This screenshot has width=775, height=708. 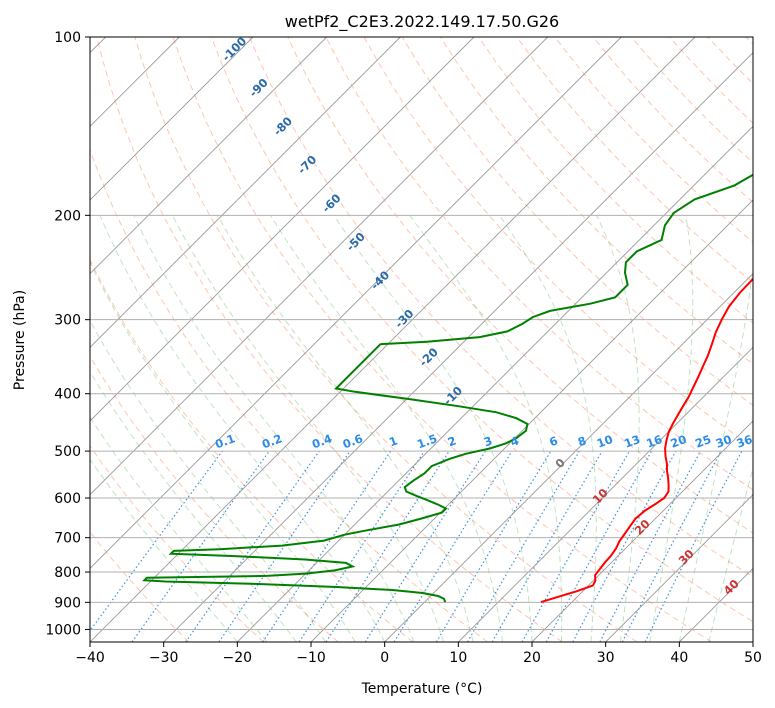 What do you see at coordinates (63, 630) in the screenshot?
I see `y-tick-label: 1000` at bounding box center [63, 630].